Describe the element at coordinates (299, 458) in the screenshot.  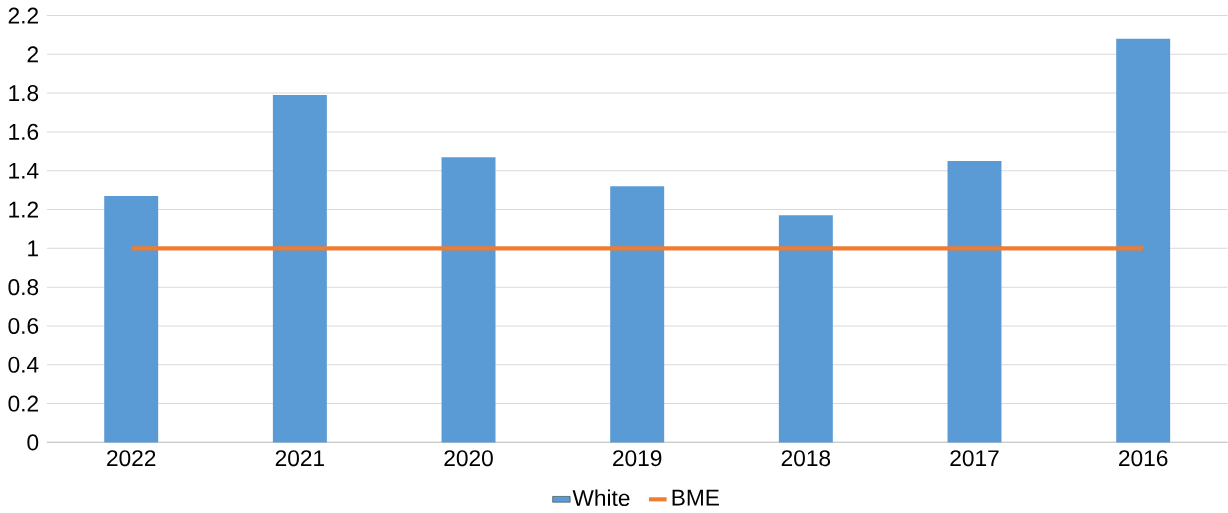
I see `x-tick-label: 2021` at that location.